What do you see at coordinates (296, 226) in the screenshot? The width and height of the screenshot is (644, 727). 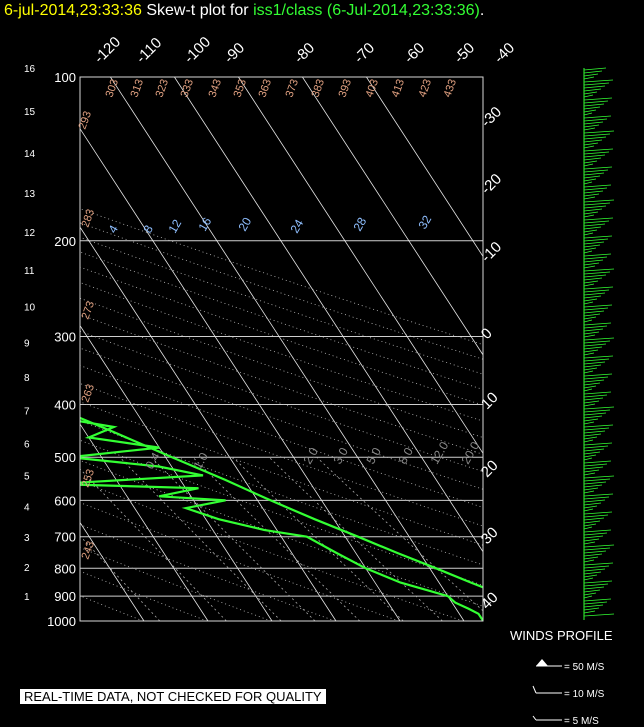 I see `mixing-ratio-label: 24` at bounding box center [296, 226].